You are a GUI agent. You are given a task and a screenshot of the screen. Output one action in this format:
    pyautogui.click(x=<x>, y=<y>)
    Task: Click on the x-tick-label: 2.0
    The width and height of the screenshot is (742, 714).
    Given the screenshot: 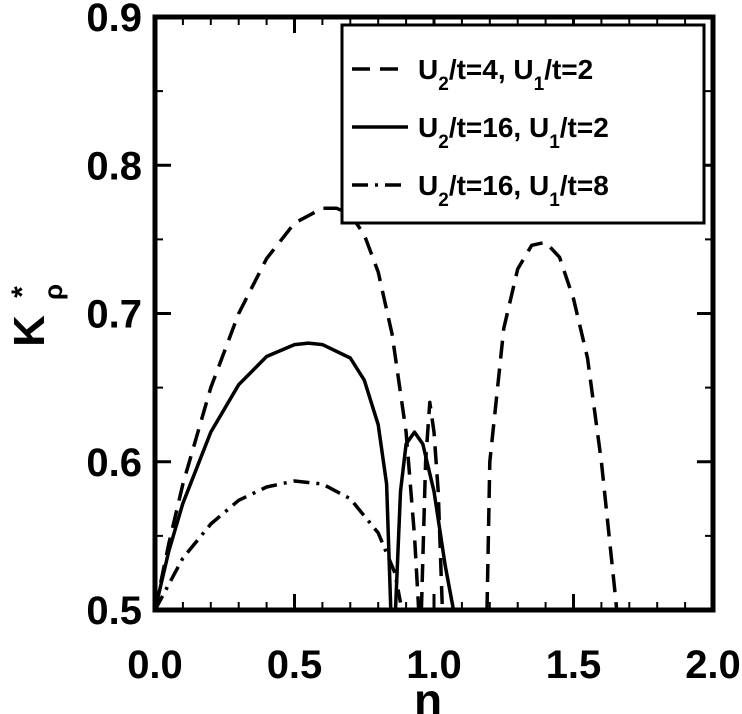 What is the action you would take?
    pyautogui.click(x=713, y=665)
    